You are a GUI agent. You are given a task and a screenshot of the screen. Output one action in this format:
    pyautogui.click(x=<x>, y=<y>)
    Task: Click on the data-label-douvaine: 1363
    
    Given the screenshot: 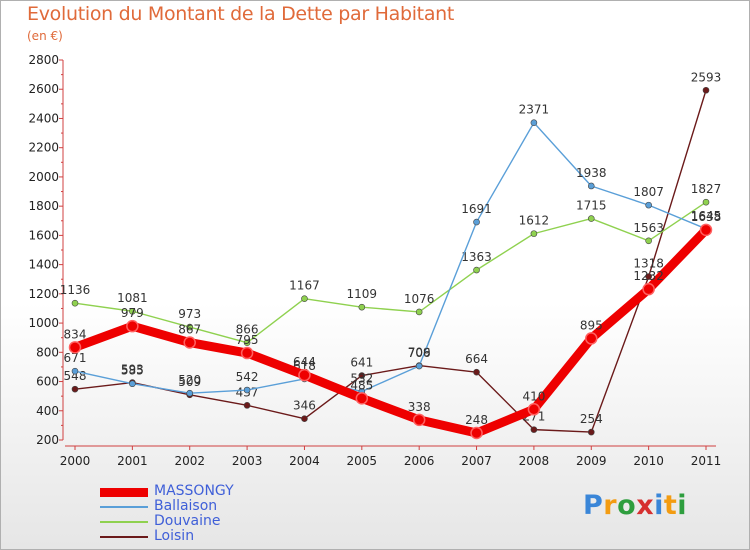 What is the action you would take?
    pyautogui.click(x=476, y=257)
    